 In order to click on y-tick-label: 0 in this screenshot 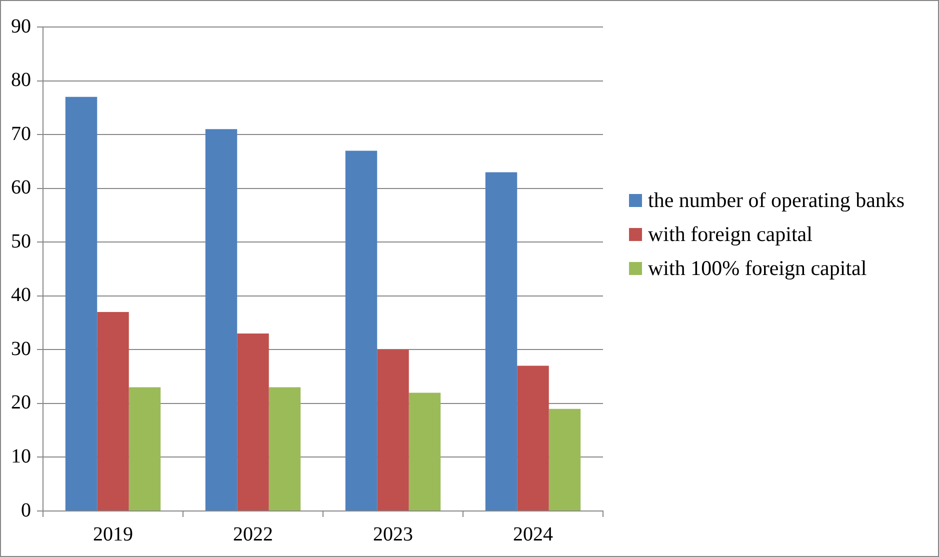, I will do `click(26, 510)`.